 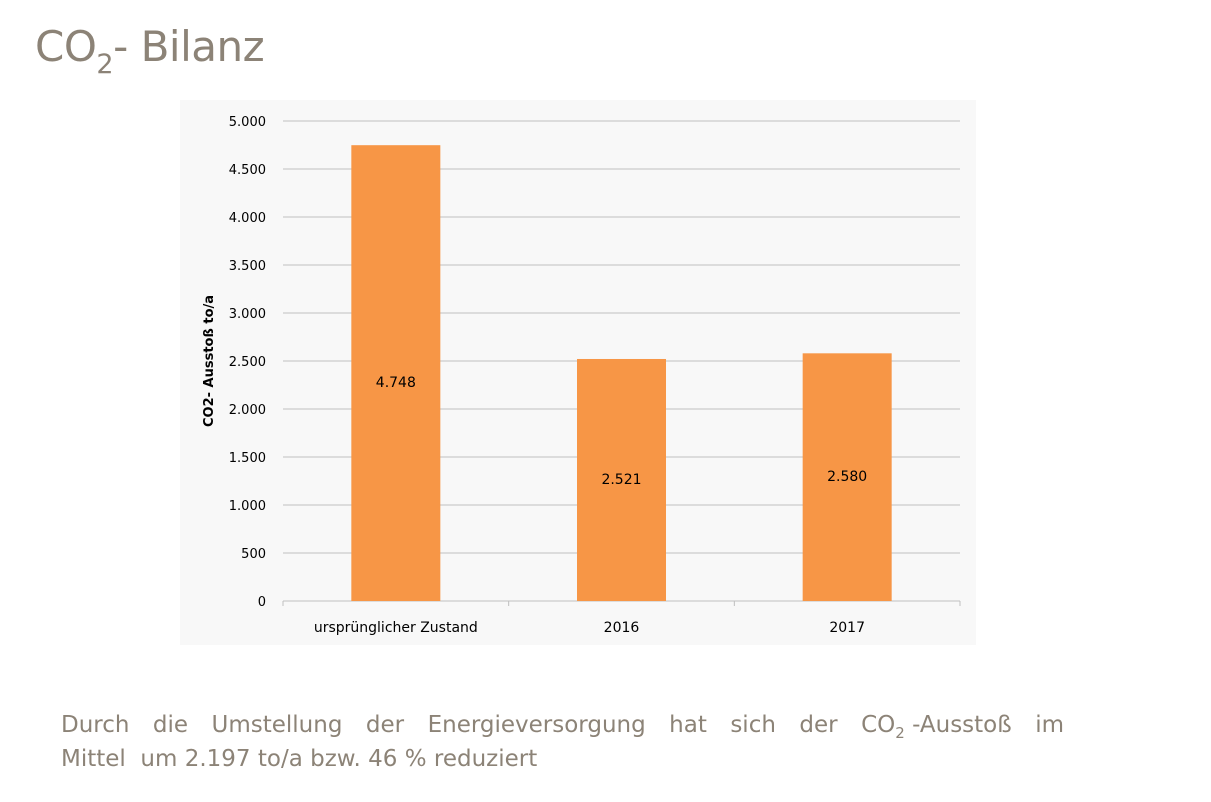 What do you see at coordinates (247, 458) in the screenshot?
I see `y-tick-label: 1.500` at bounding box center [247, 458].